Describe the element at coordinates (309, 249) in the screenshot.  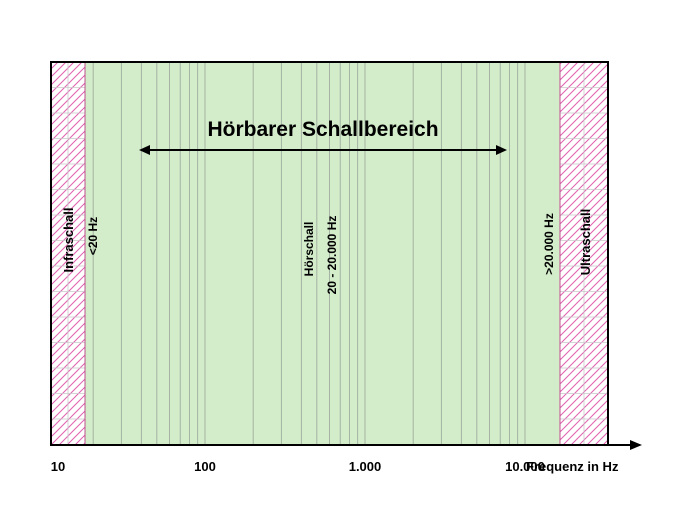
I see `audible-label: Hörschall` at that location.